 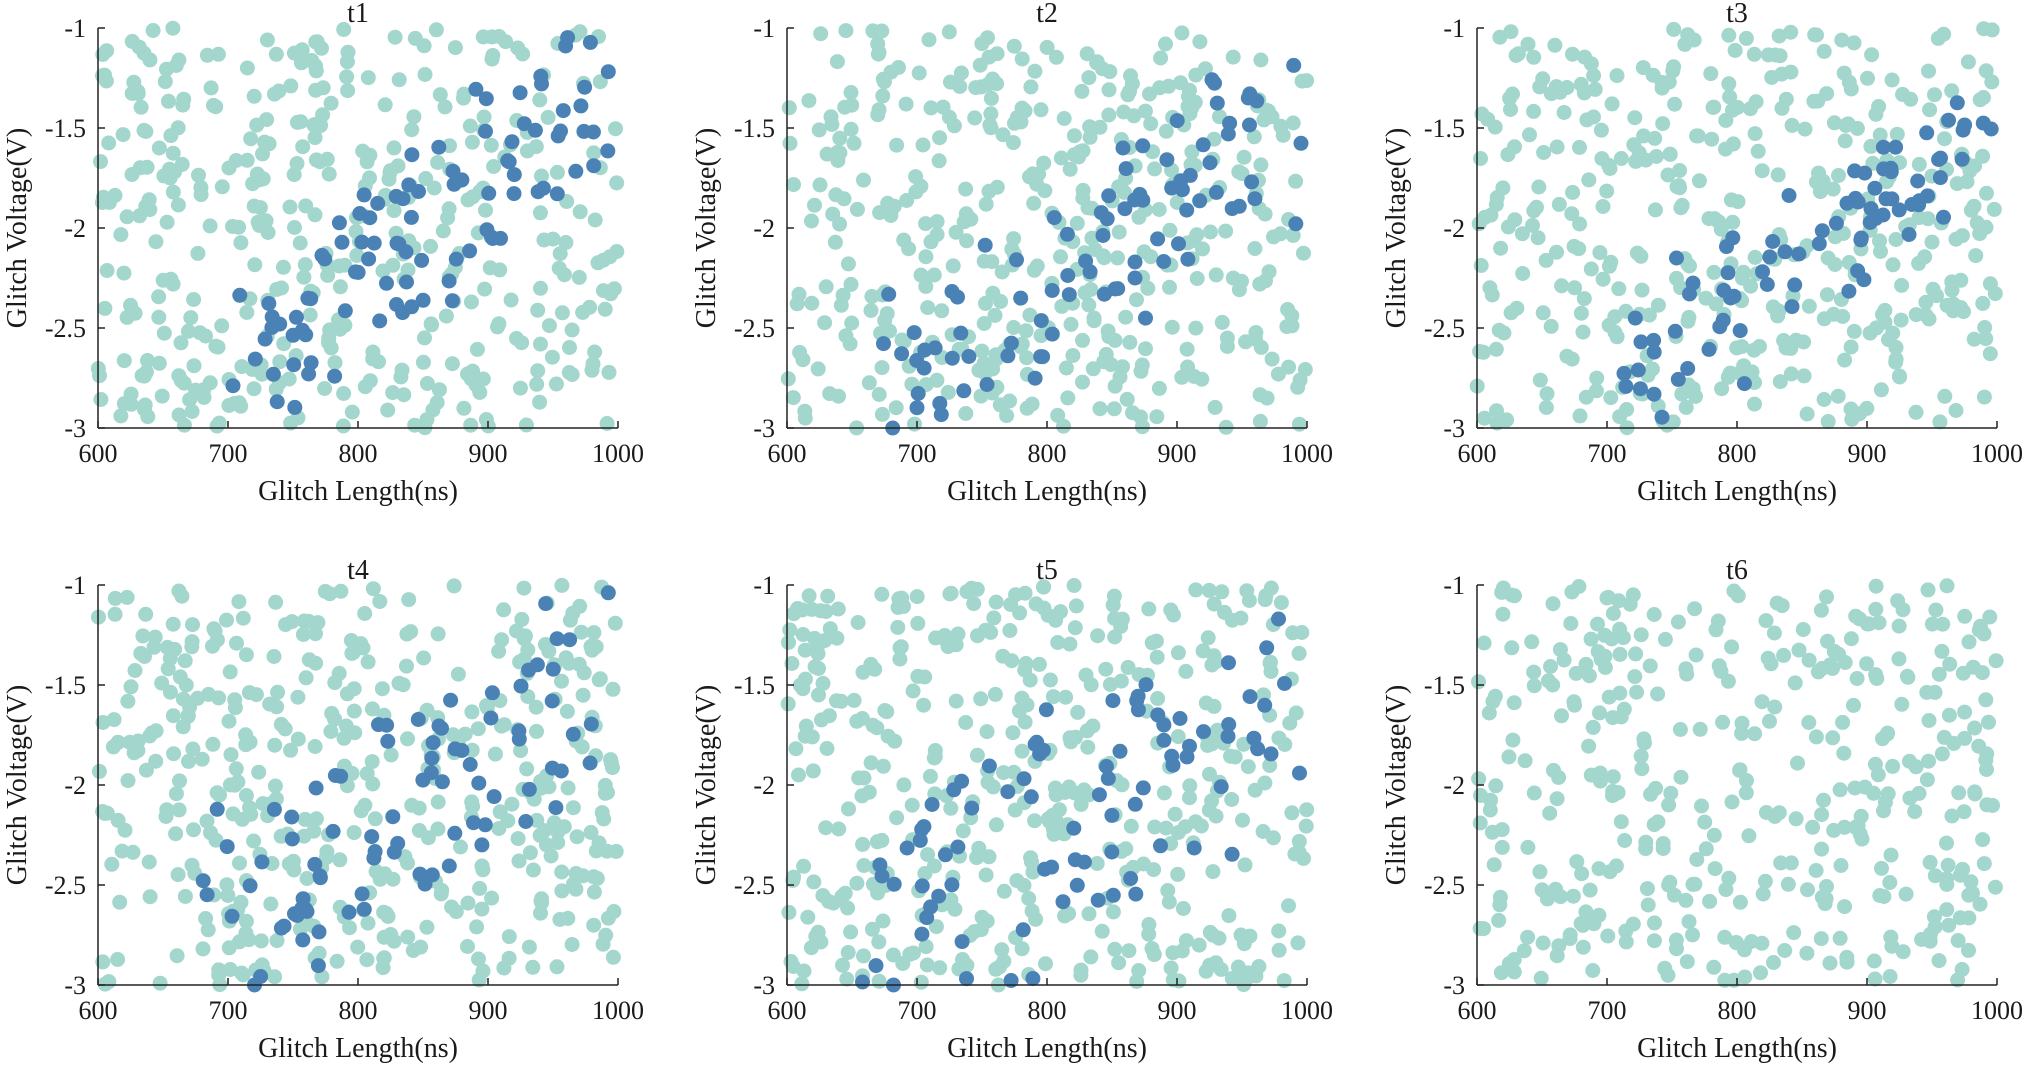 What do you see at coordinates (65, 128) in the screenshot?
I see `y-tick-label: -1.5` at bounding box center [65, 128].